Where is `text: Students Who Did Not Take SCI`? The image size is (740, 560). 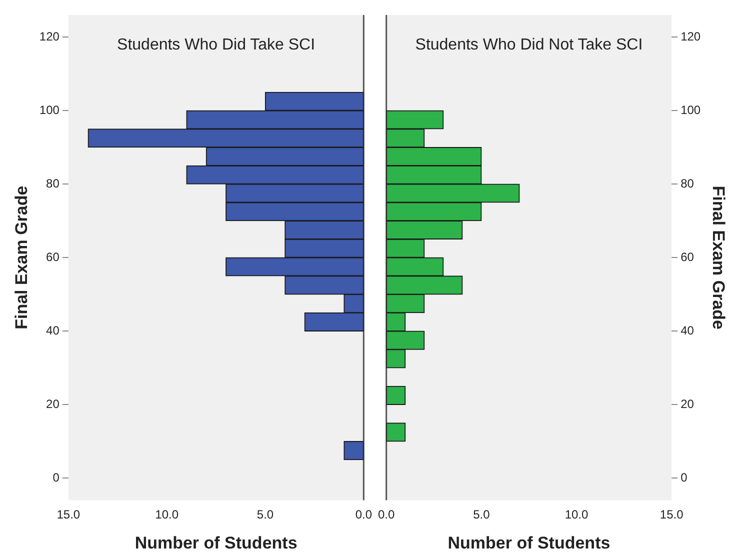 text: Students Who Did Not Take SCI is located at coordinates (529, 45).